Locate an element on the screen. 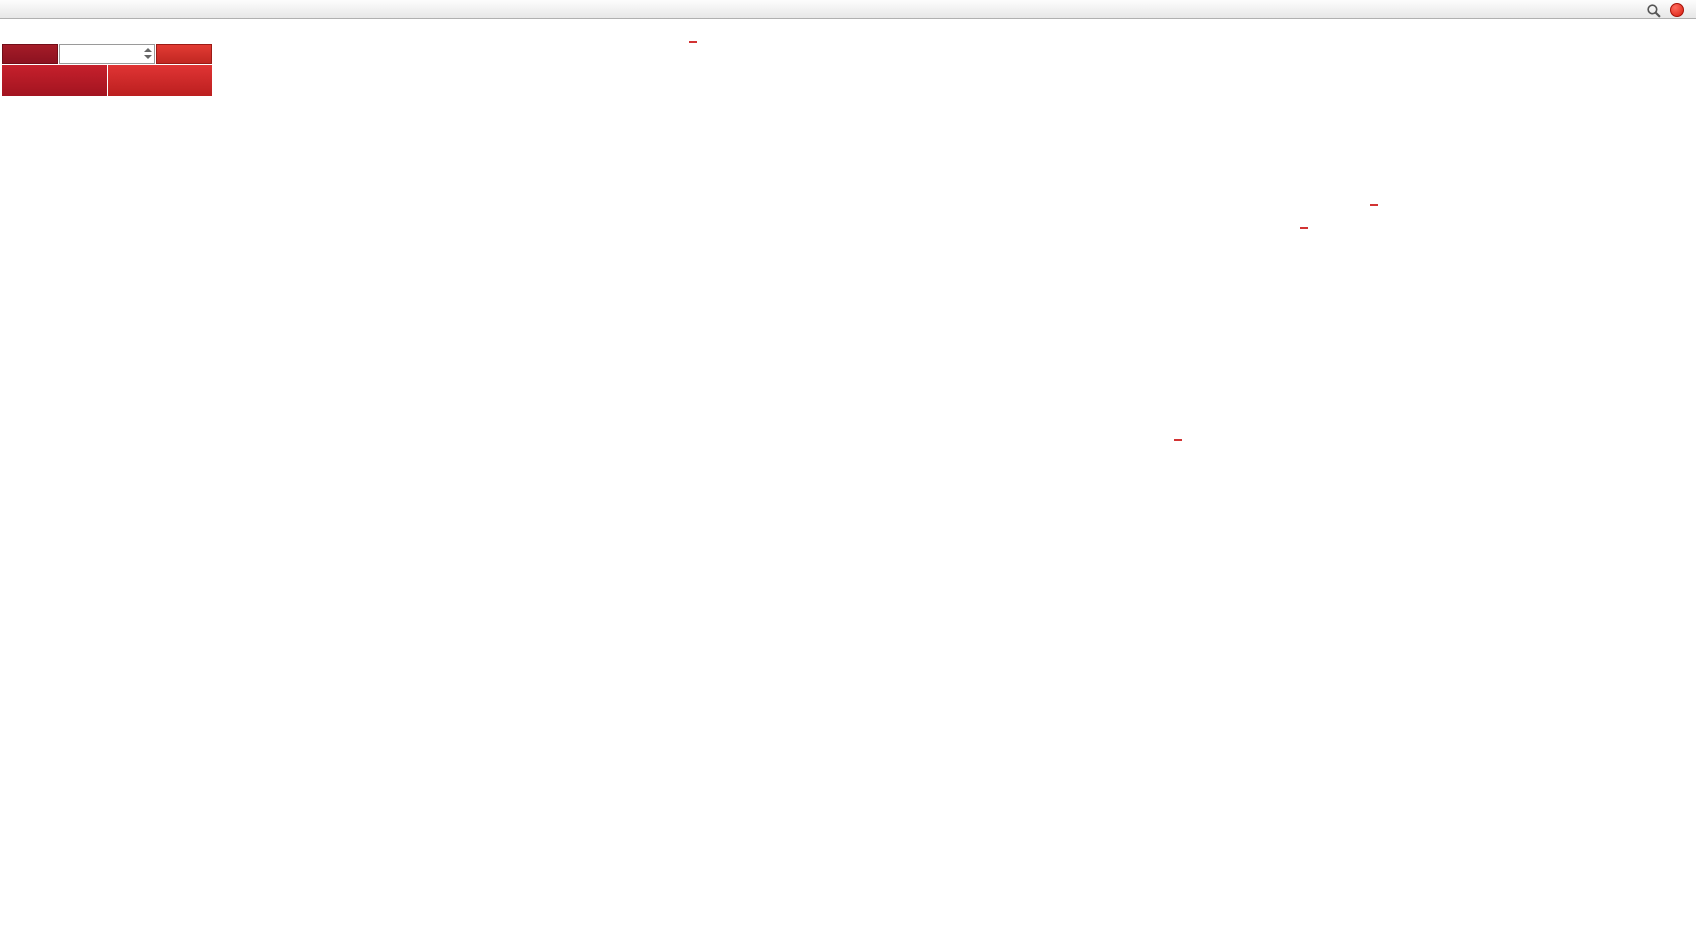 The image size is (1696, 941). annotation-swing-high is located at coordinates (693, 42).